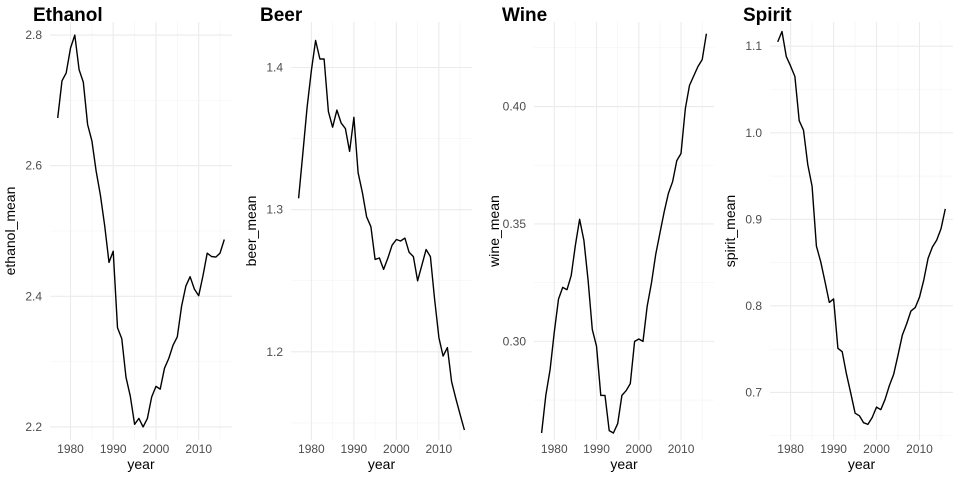  What do you see at coordinates (515, 107) in the screenshot?
I see `y-tick-label: 0.40` at bounding box center [515, 107].